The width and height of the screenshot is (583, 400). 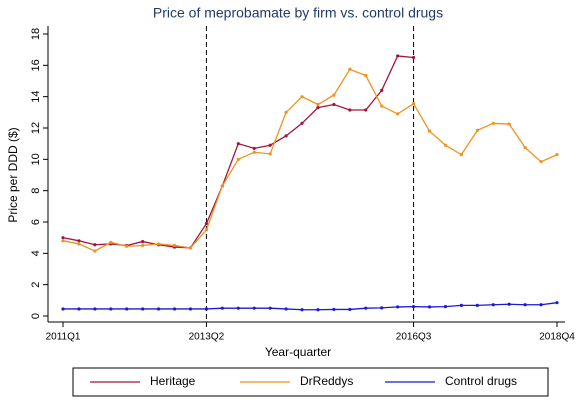 What do you see at coordinates (298, 352) in the screenshot?
I see `x-axis-label: Year-quarter` at bounding box center [298, 352].